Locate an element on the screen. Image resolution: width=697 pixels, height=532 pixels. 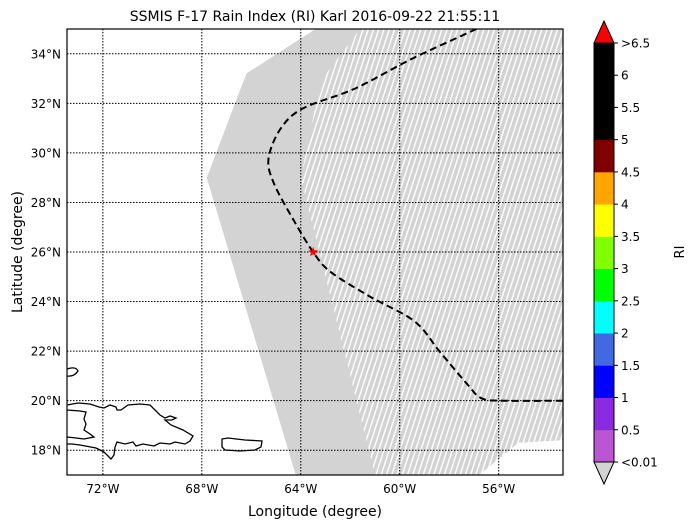
x-tick-label: 64°W is located at coordinates (300, 489).